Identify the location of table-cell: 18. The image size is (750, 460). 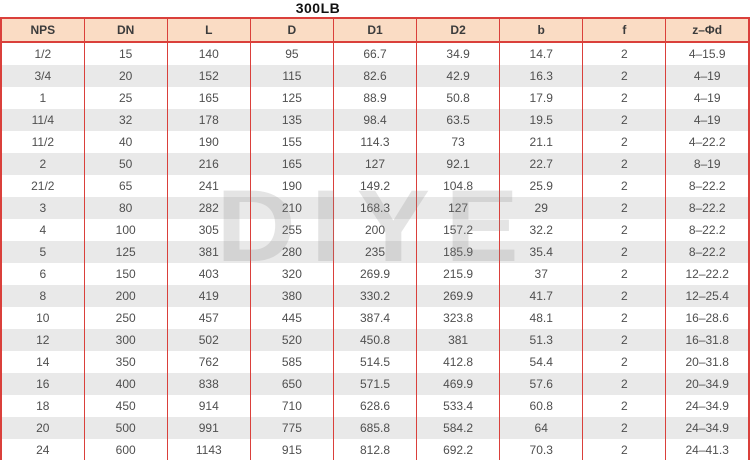
(42, 406).